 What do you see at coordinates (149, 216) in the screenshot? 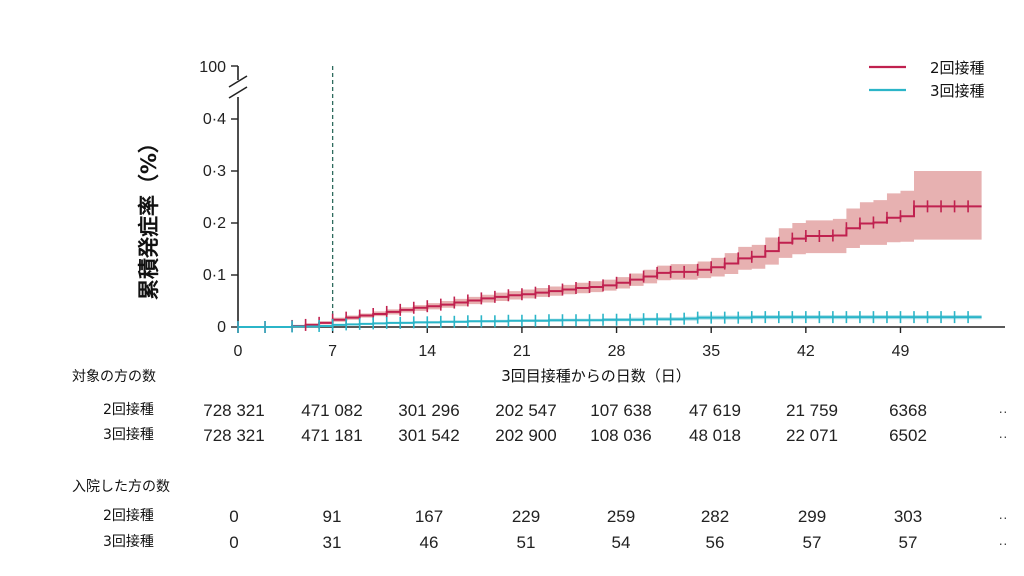
I see `y-axis-label: 累積発症率（%）` at bounding box center [149, 216].